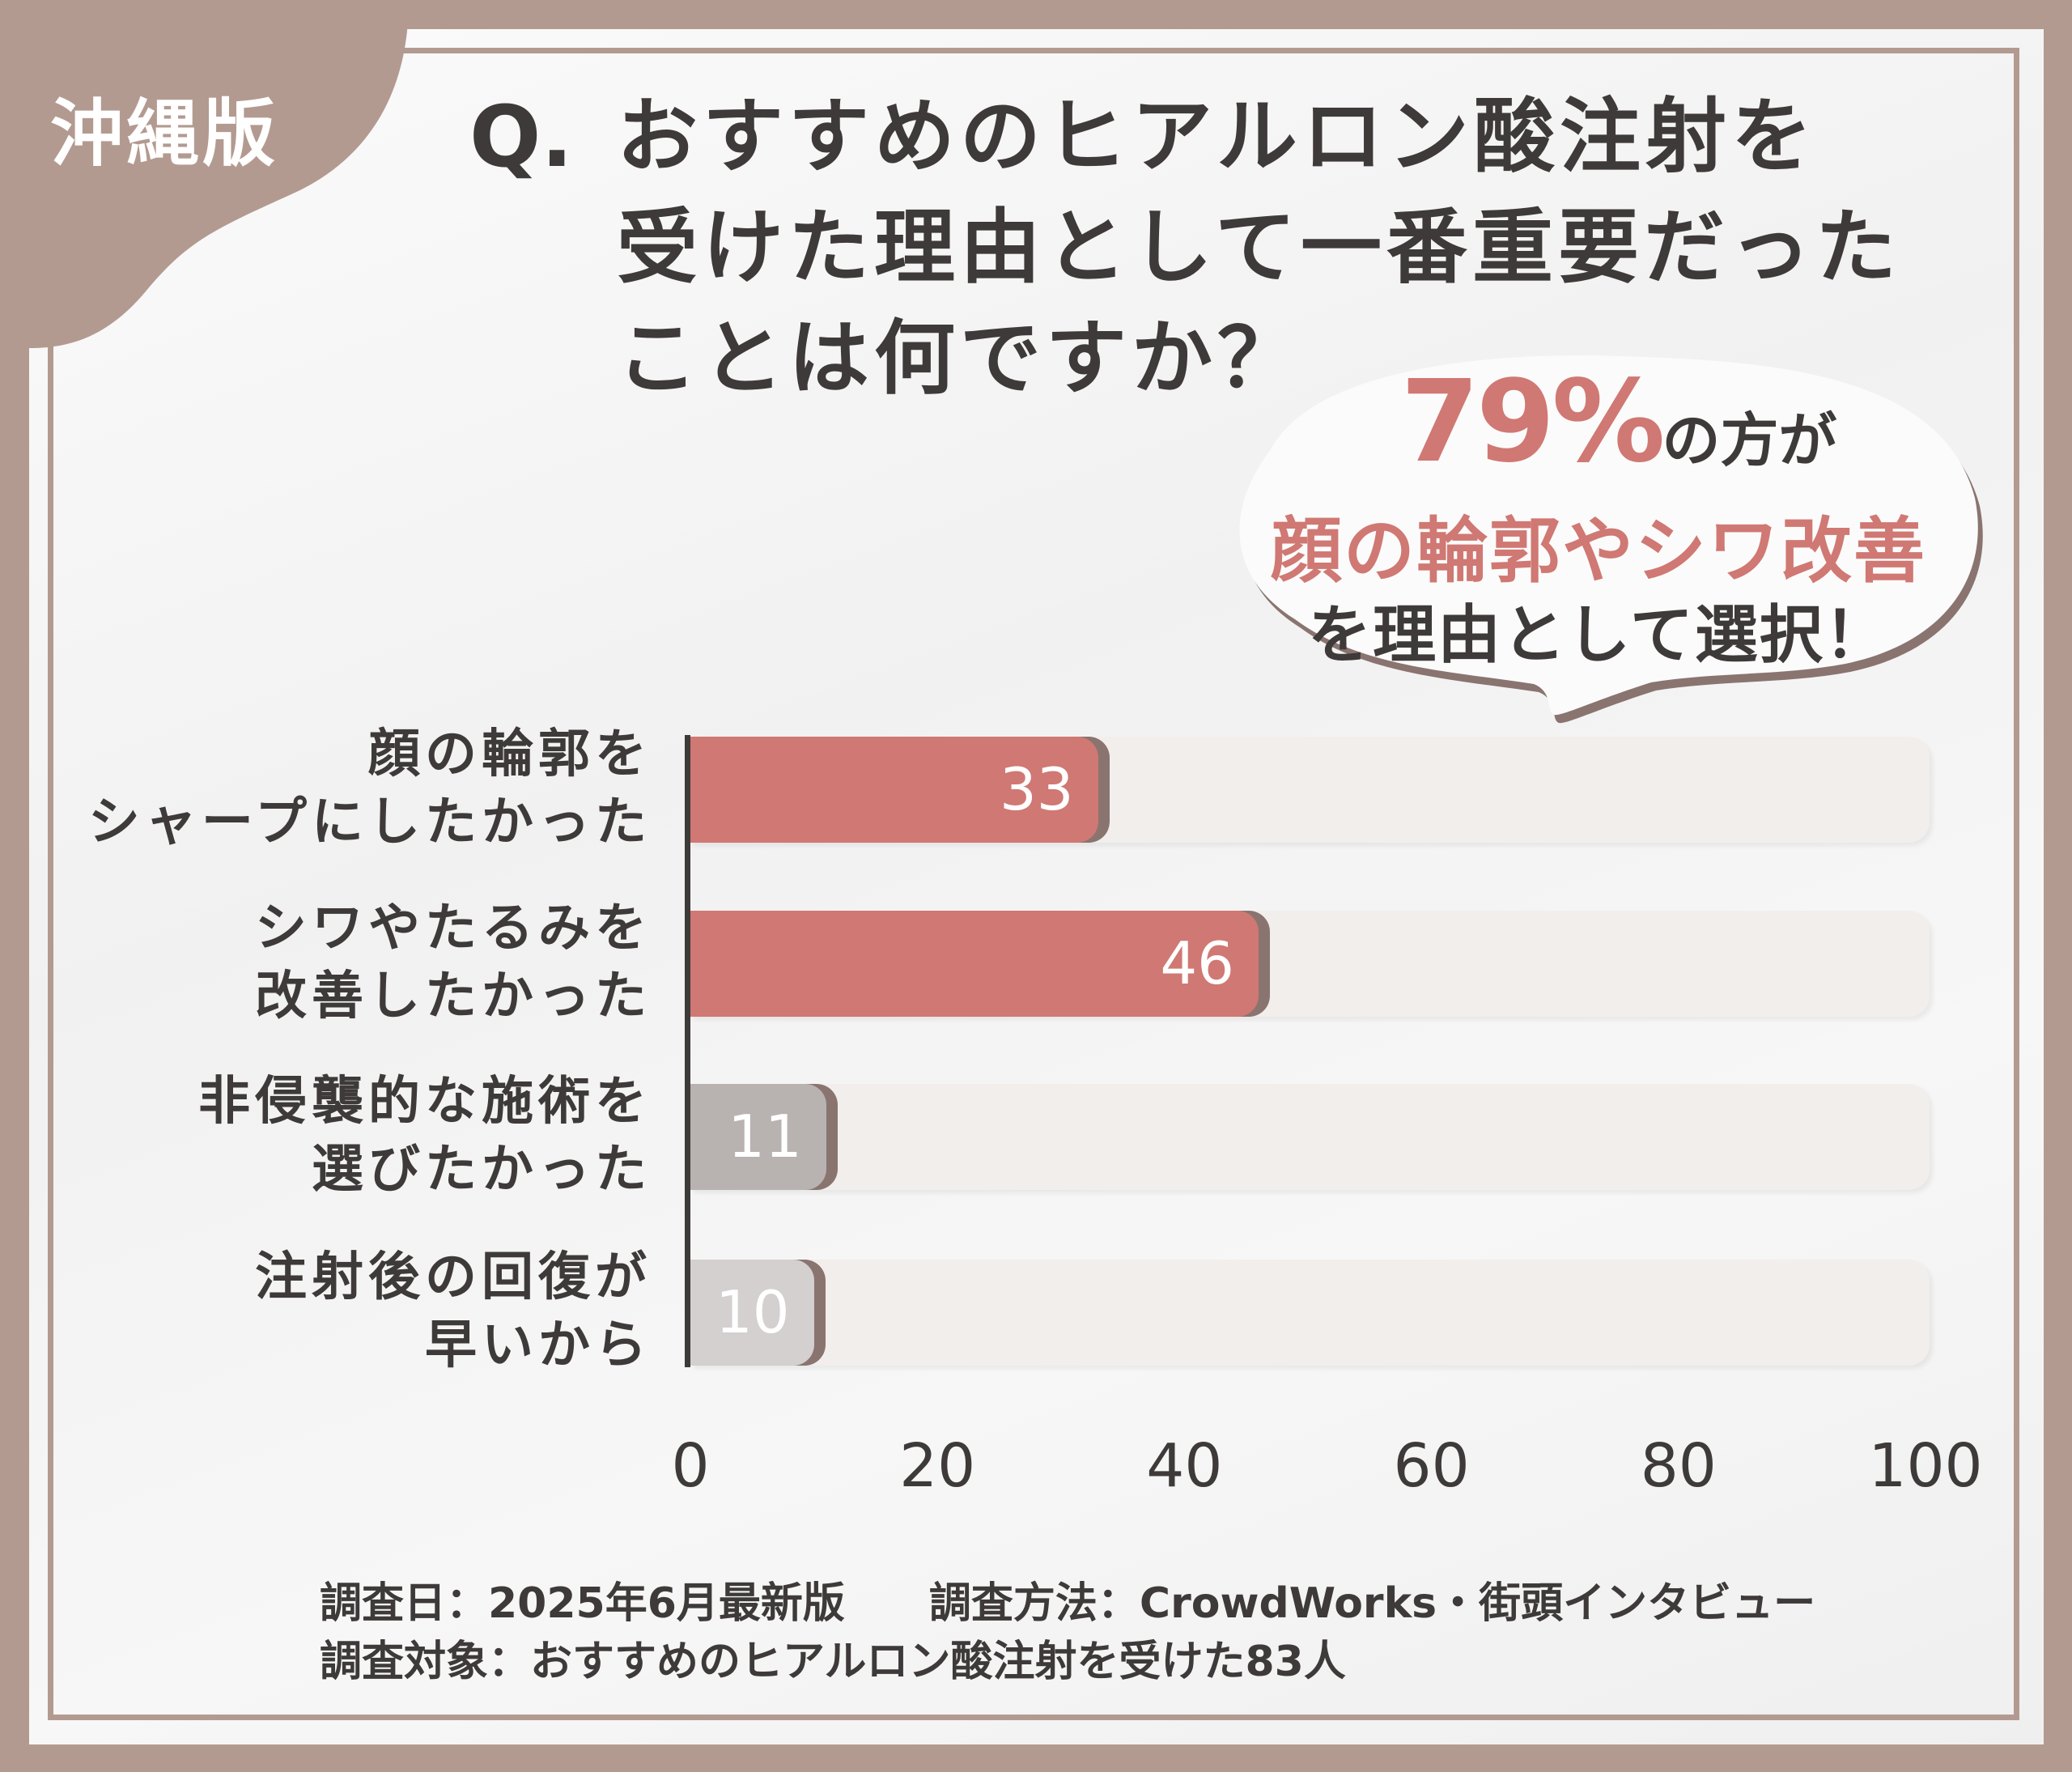  Describe the element at coordinates (1184, 1466) in the screenshot. I see `x-tick-label: 40` at that location.